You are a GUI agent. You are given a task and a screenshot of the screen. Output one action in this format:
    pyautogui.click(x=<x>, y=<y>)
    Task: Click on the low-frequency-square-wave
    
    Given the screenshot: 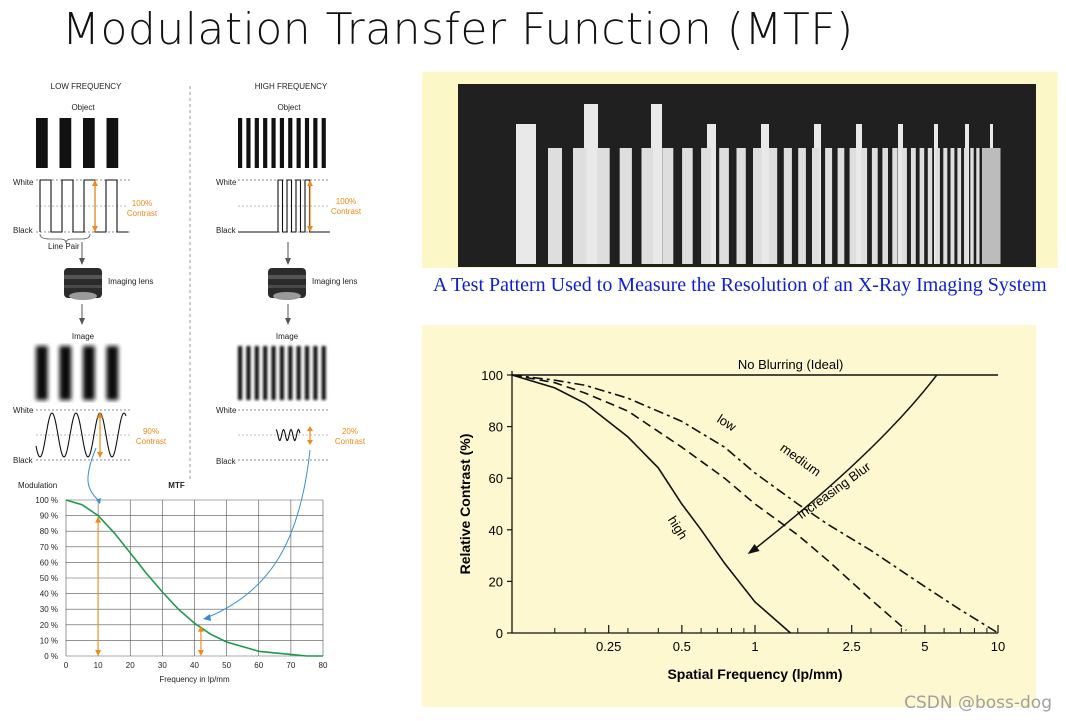 What is the action you would take?
    pyautogui.click(x=83, y=206)
    